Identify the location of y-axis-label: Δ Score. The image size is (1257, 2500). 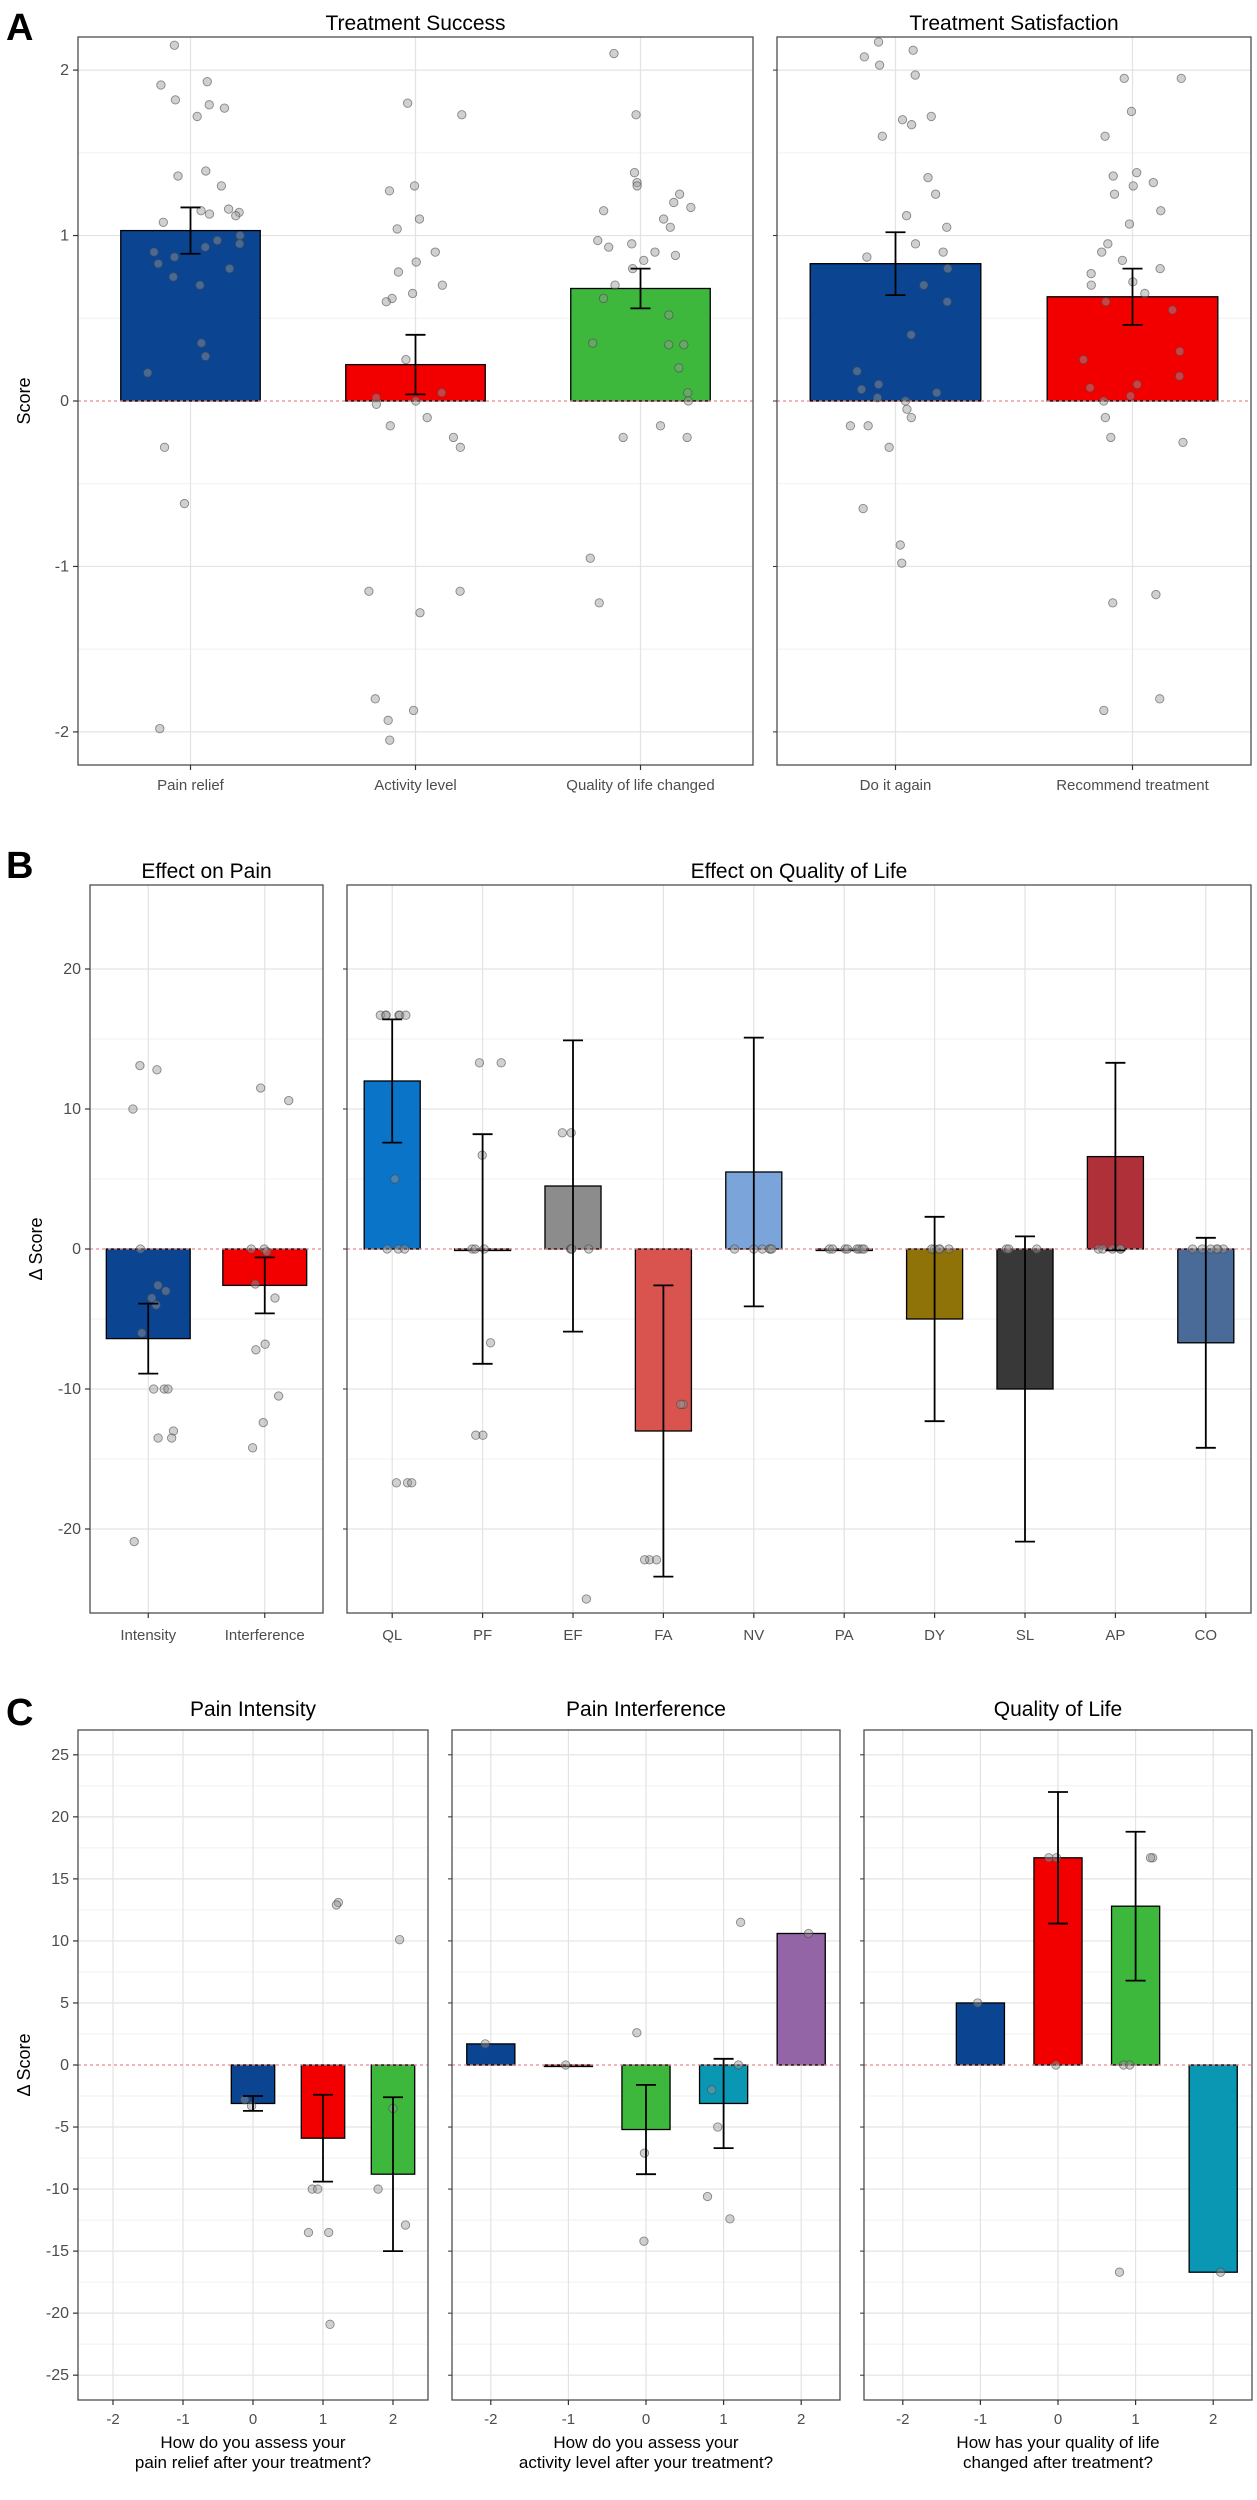
(36, 1248).